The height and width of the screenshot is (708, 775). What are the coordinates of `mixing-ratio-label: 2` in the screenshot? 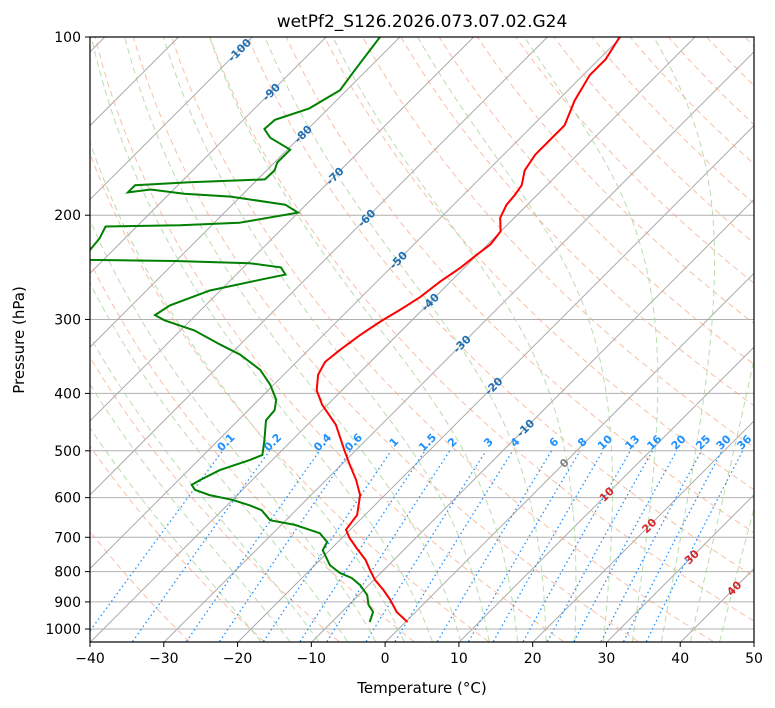 It's located at (452, 442).